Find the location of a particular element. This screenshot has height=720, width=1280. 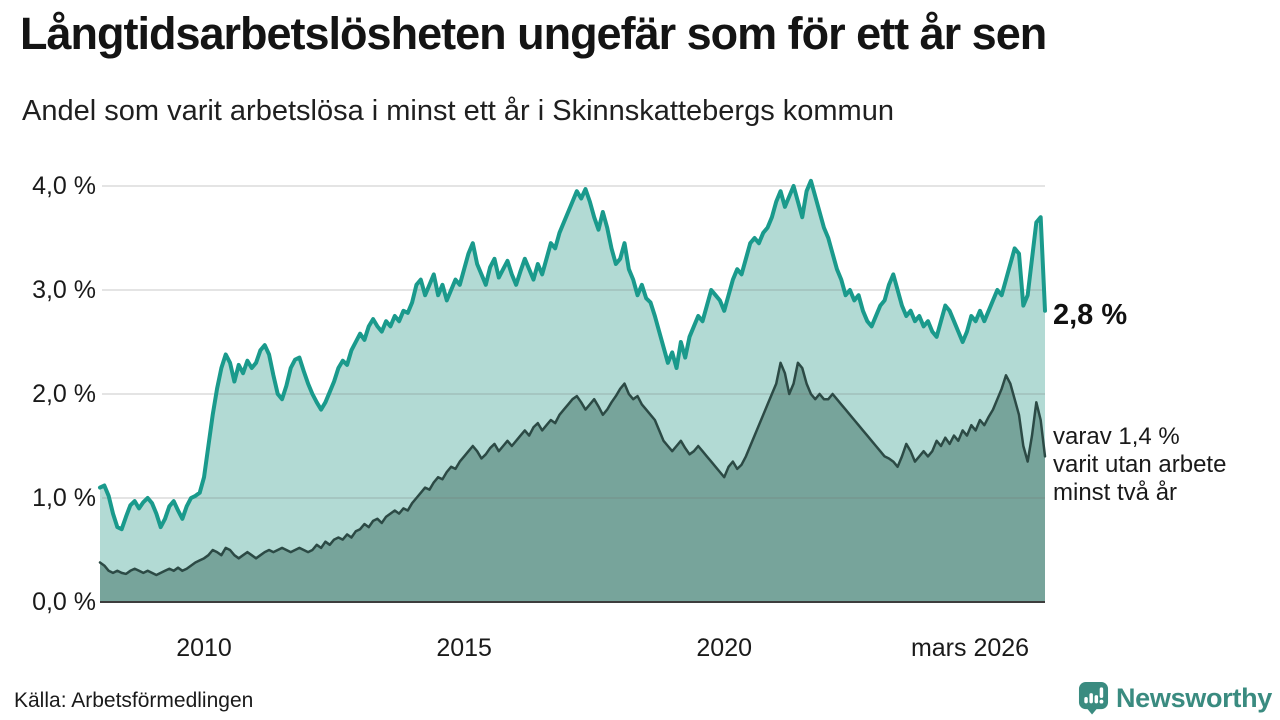

newsworthy-icon is located at coordinates (1093, 698).